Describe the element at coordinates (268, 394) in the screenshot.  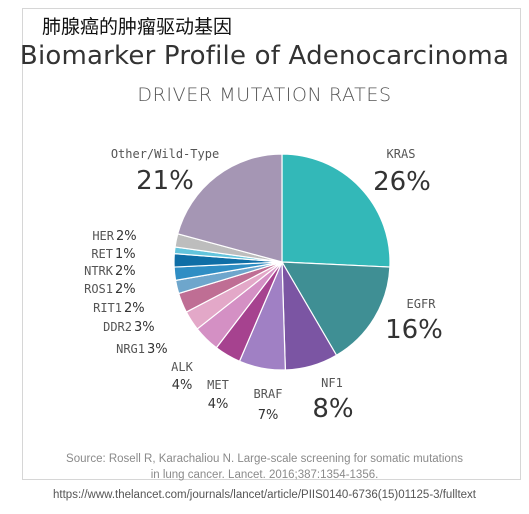
I see `slice-label-braf: BRAF` at that location.